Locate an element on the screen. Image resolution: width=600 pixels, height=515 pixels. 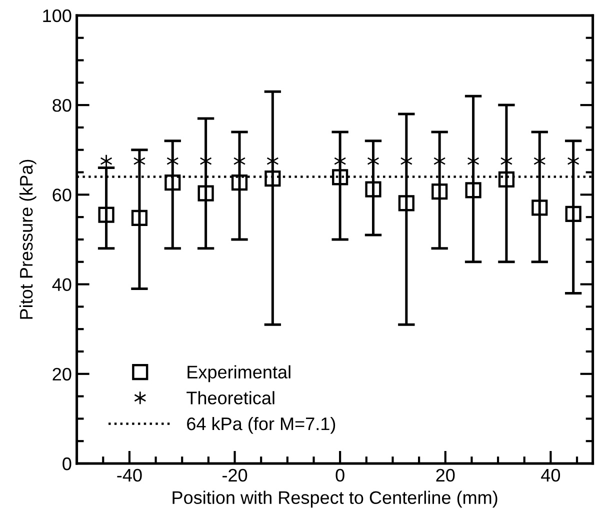
y-tick-label: 80 is located at coordinates (62, 105).